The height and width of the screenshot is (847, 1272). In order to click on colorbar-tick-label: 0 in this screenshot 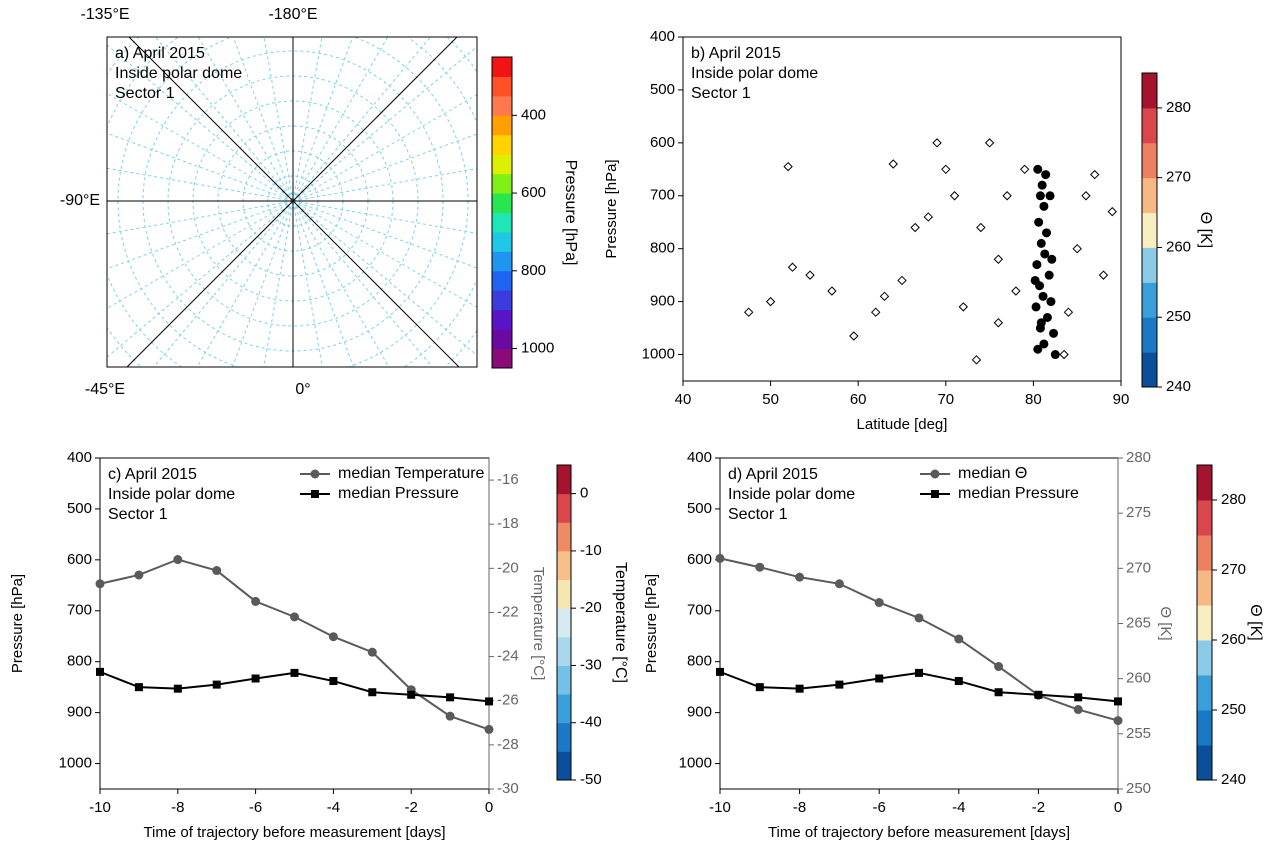, I will do `click(584, 493)`.